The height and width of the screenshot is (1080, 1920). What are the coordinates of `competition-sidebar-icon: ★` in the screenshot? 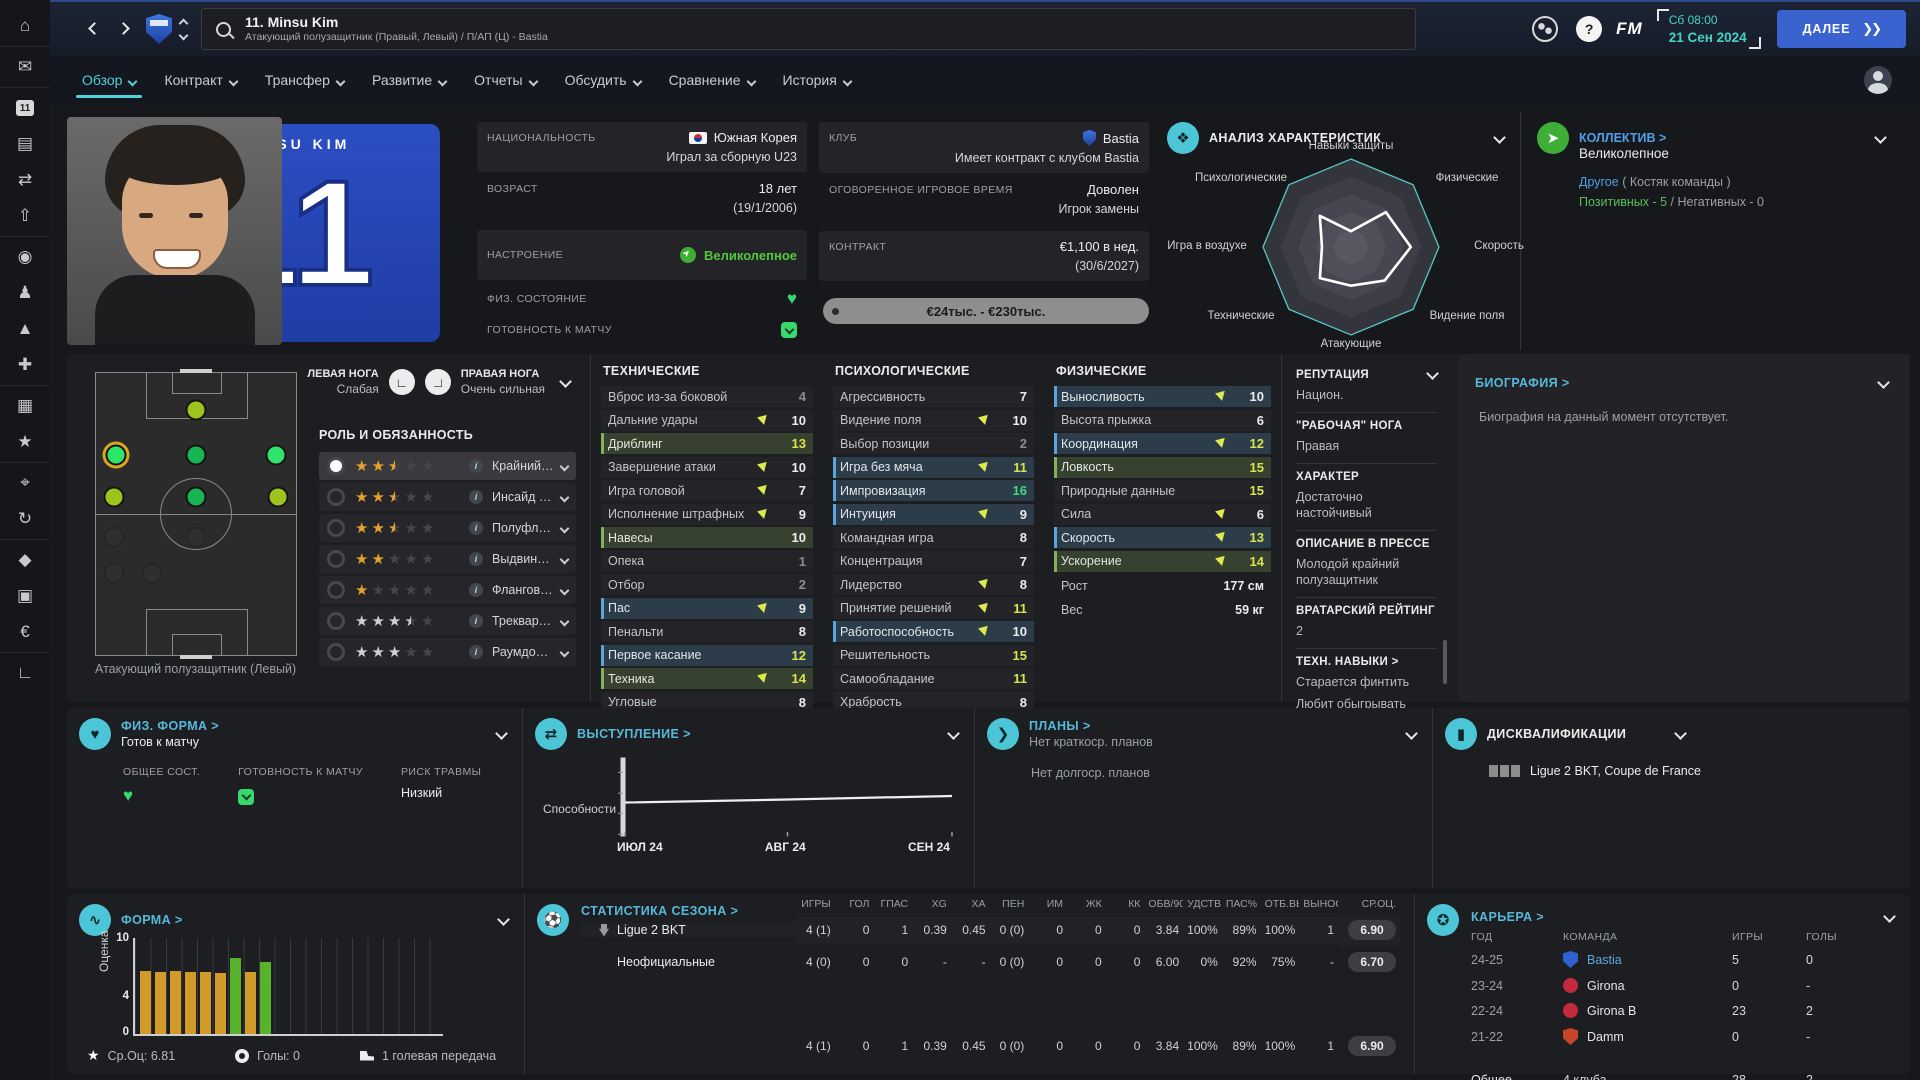 It's located at (25, 441).